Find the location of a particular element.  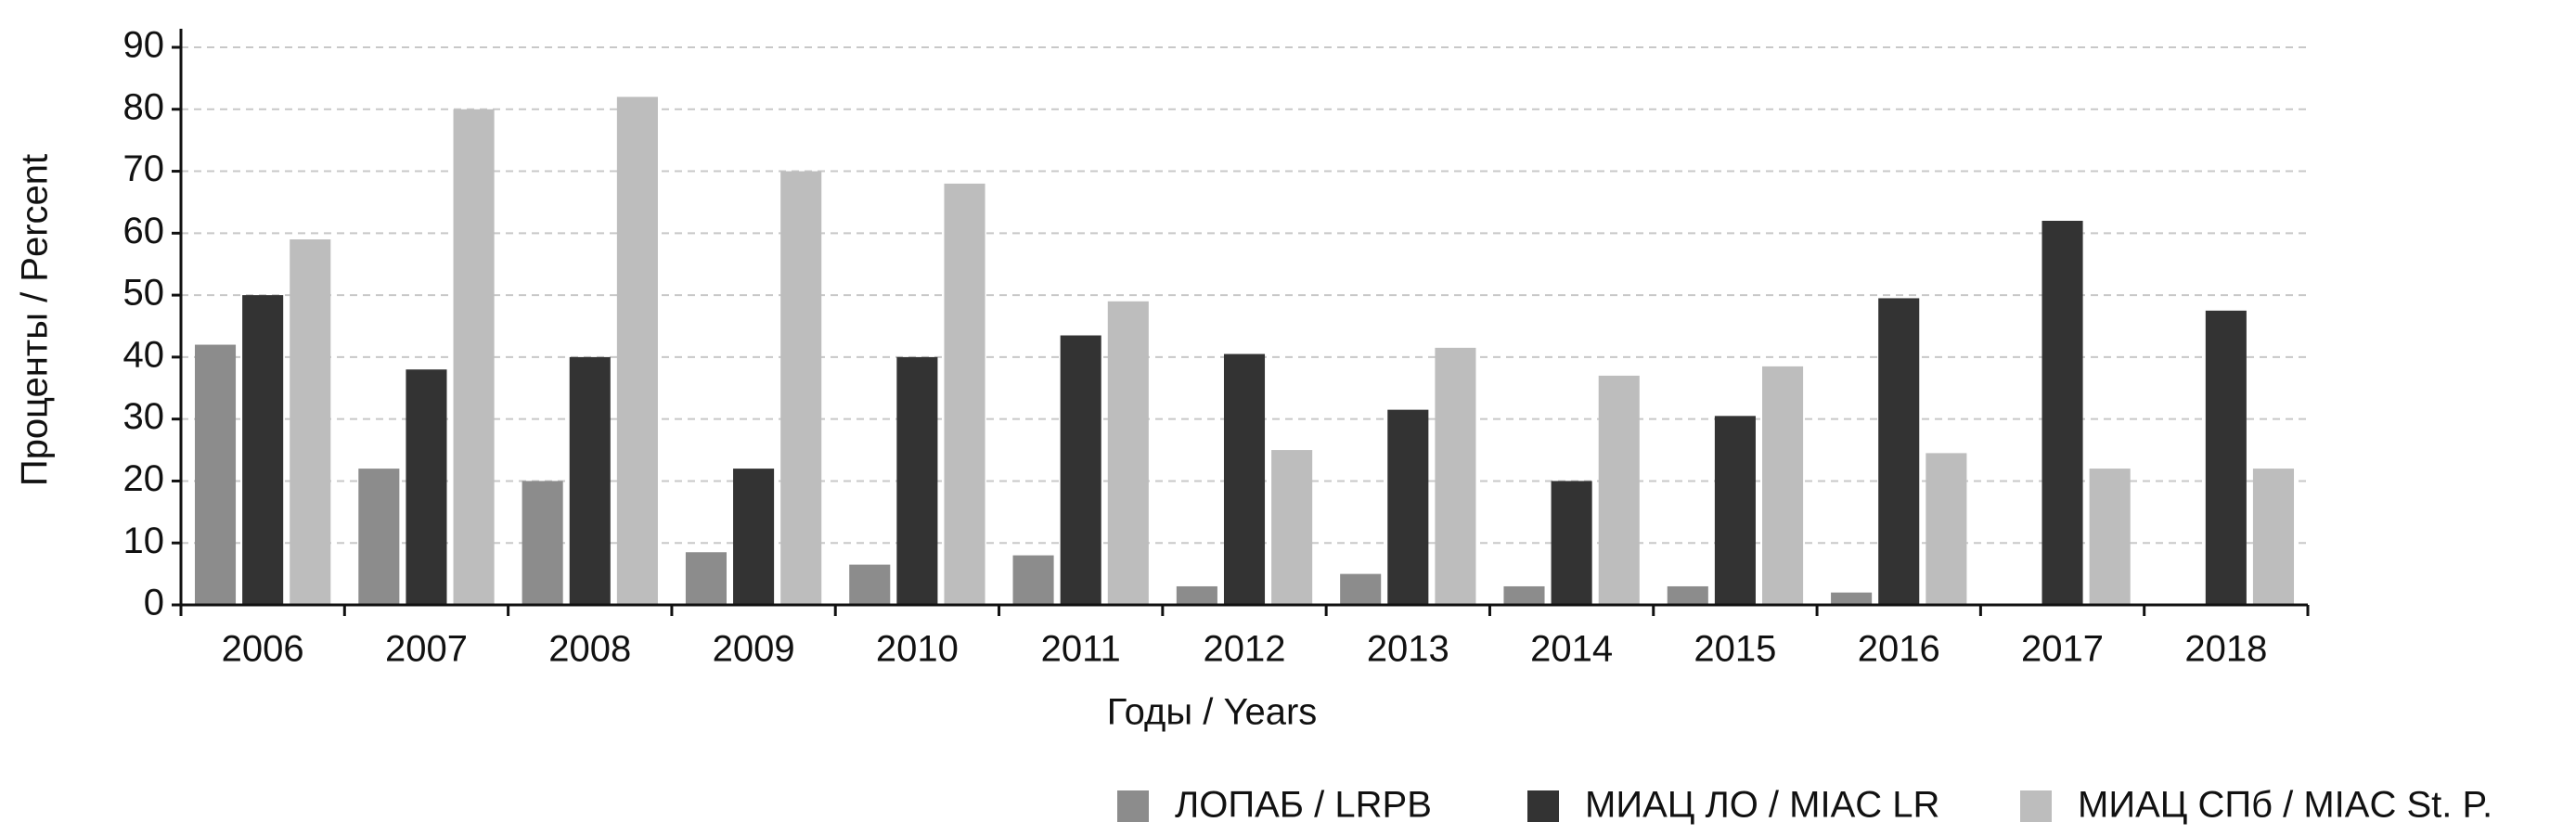

y-tick-label: 70 is located at coordinates (144, 168).